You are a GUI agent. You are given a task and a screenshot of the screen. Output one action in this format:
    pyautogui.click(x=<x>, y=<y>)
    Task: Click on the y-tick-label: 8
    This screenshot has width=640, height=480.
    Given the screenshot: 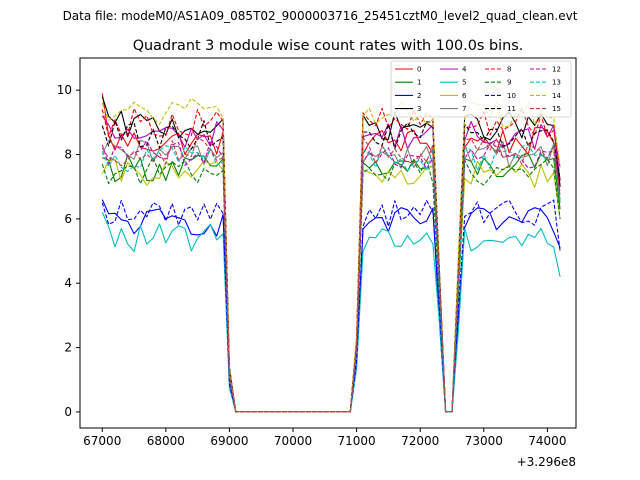 What is the action you would take?
    pyautogui.click(x=68, y=155)
    